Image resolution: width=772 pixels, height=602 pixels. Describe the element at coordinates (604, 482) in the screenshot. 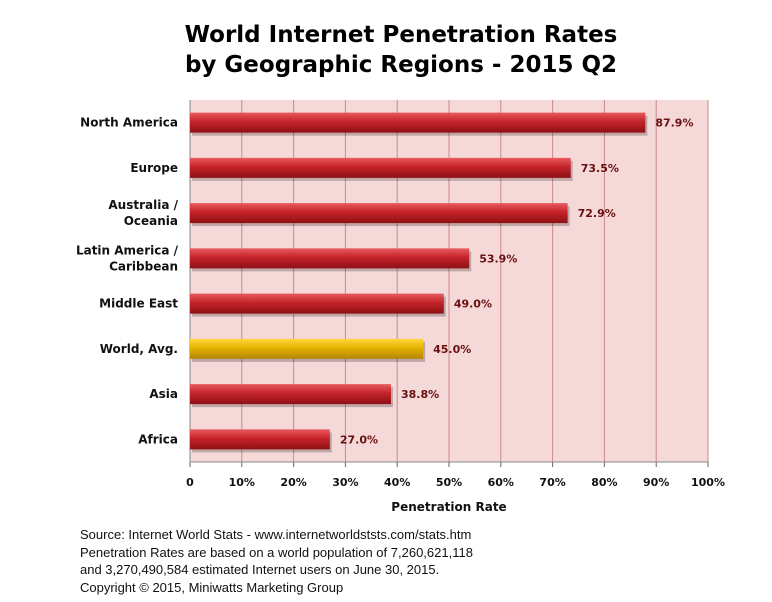

I see `x-tick-label: 80%` at that location.